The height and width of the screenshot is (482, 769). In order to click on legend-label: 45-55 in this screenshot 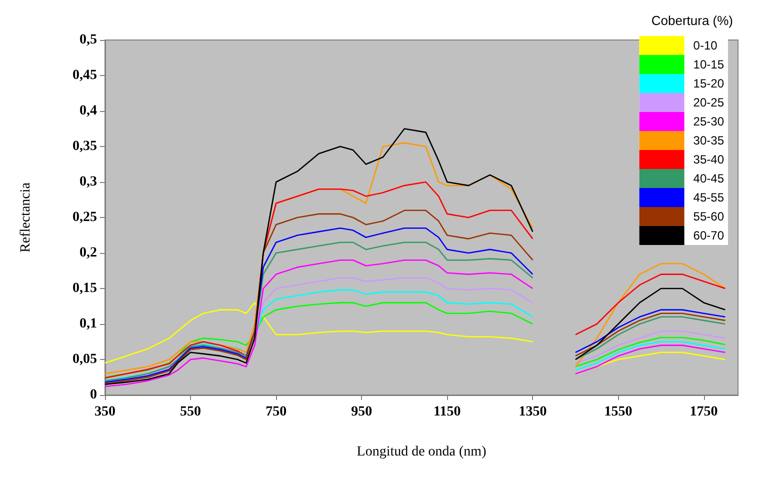, I will do `click(708, 197)`.